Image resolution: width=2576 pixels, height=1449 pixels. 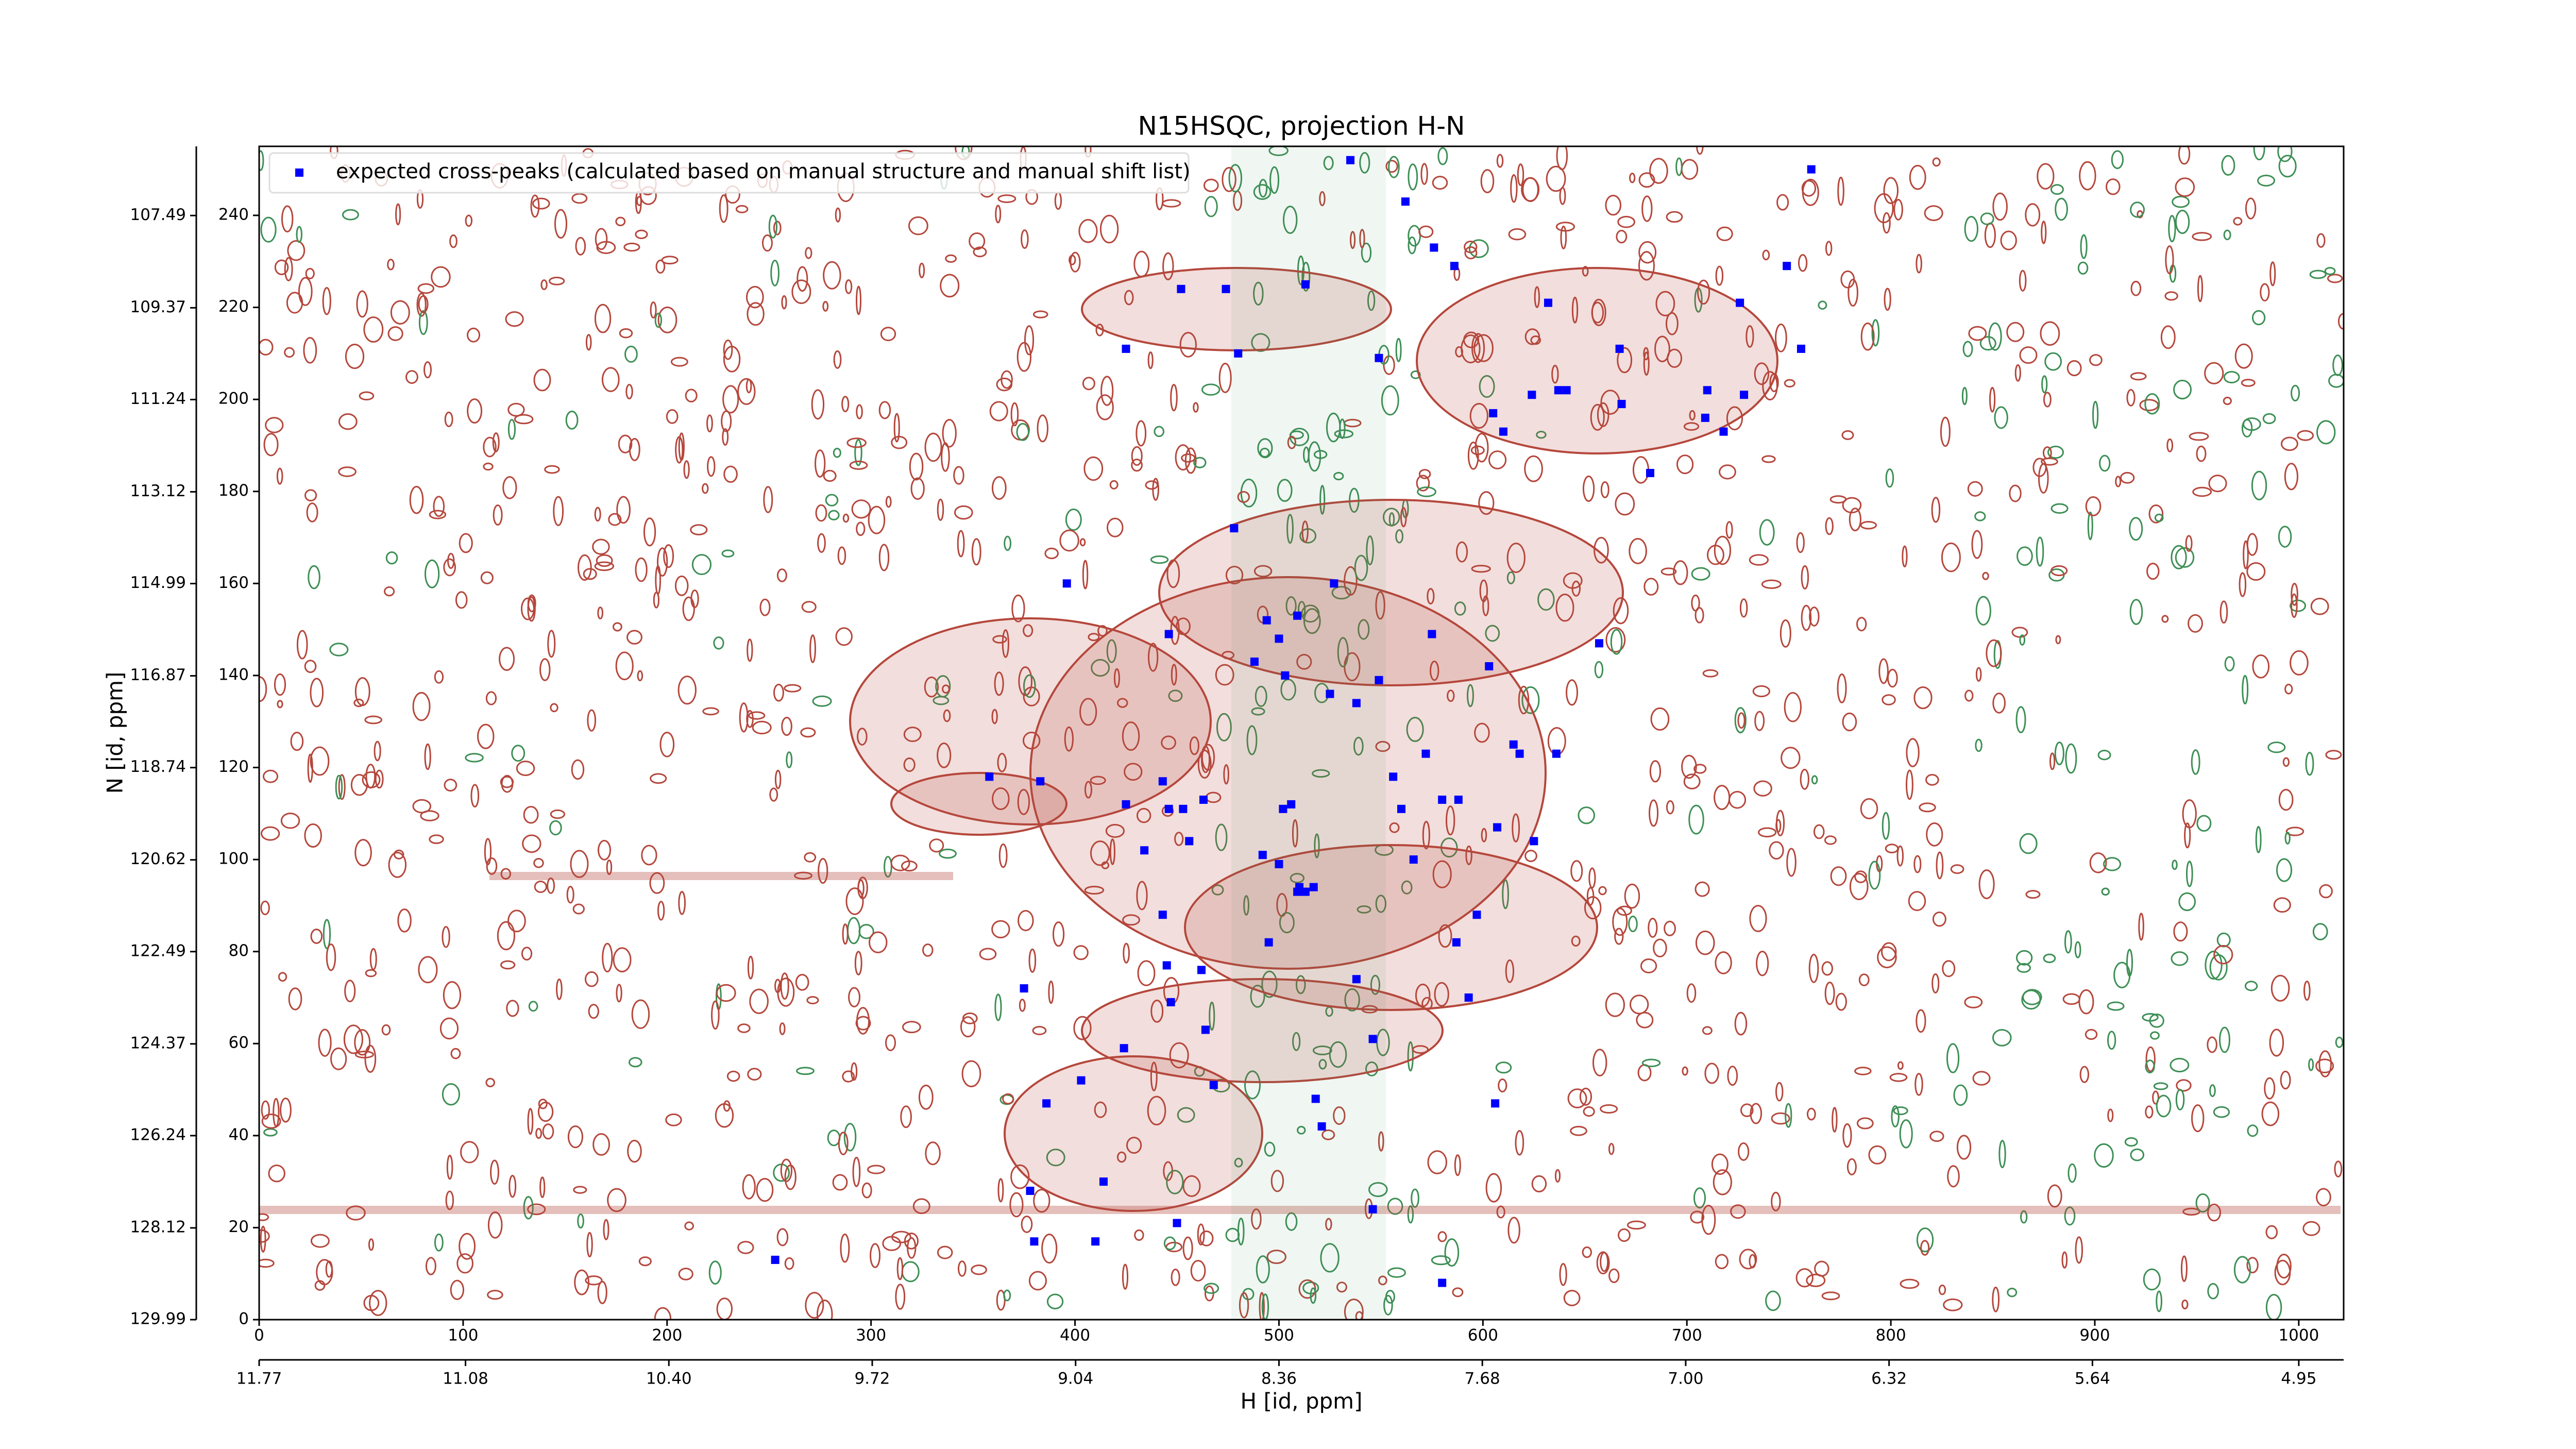 What do you see at coordinates (158, 307) in the screenshot?
I see `y2-tick-label: 109.37` at bounding box center [158, 307].